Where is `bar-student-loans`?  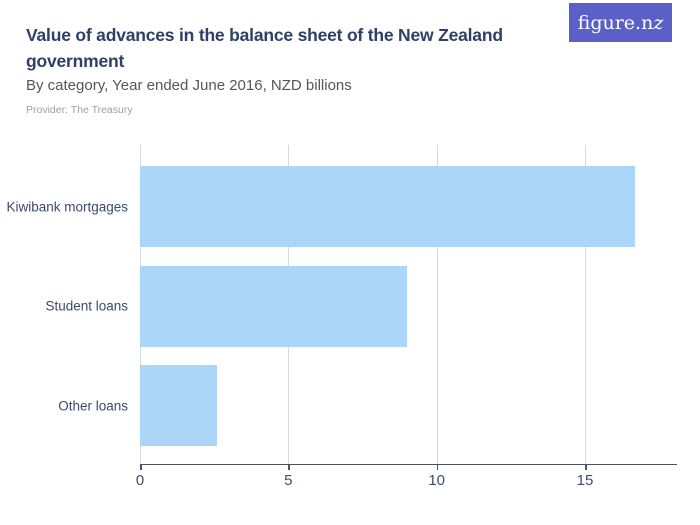
bar-student-loans is located at coordinates (274, 306).